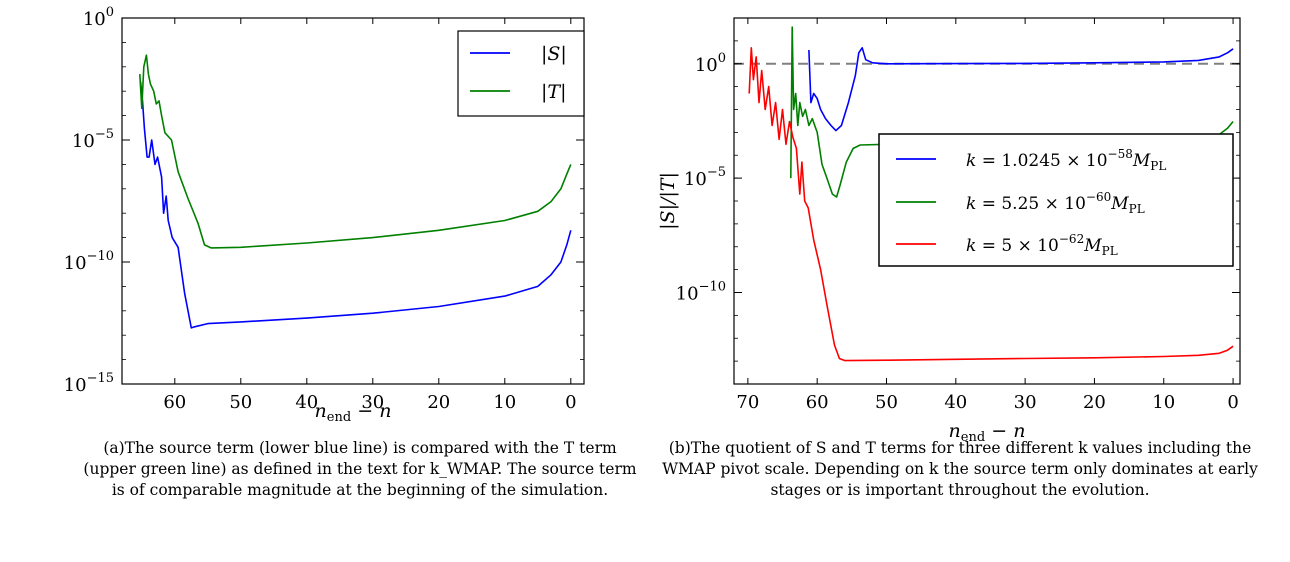  What do you see at coordinates (1066, 160) in the screenshot?
I see `legend-label-k1: k = 1.0245 × 10−58MPL` at bounding box center [1066, 160].